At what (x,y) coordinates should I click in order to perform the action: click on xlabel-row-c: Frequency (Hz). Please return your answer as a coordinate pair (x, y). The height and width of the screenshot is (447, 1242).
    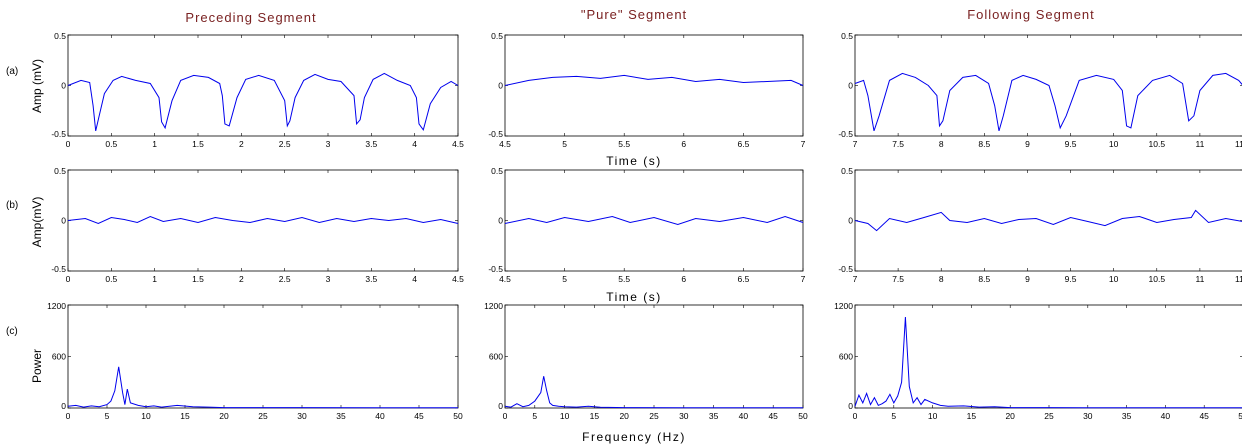
    Looking at the image, I should click on (634, 437).